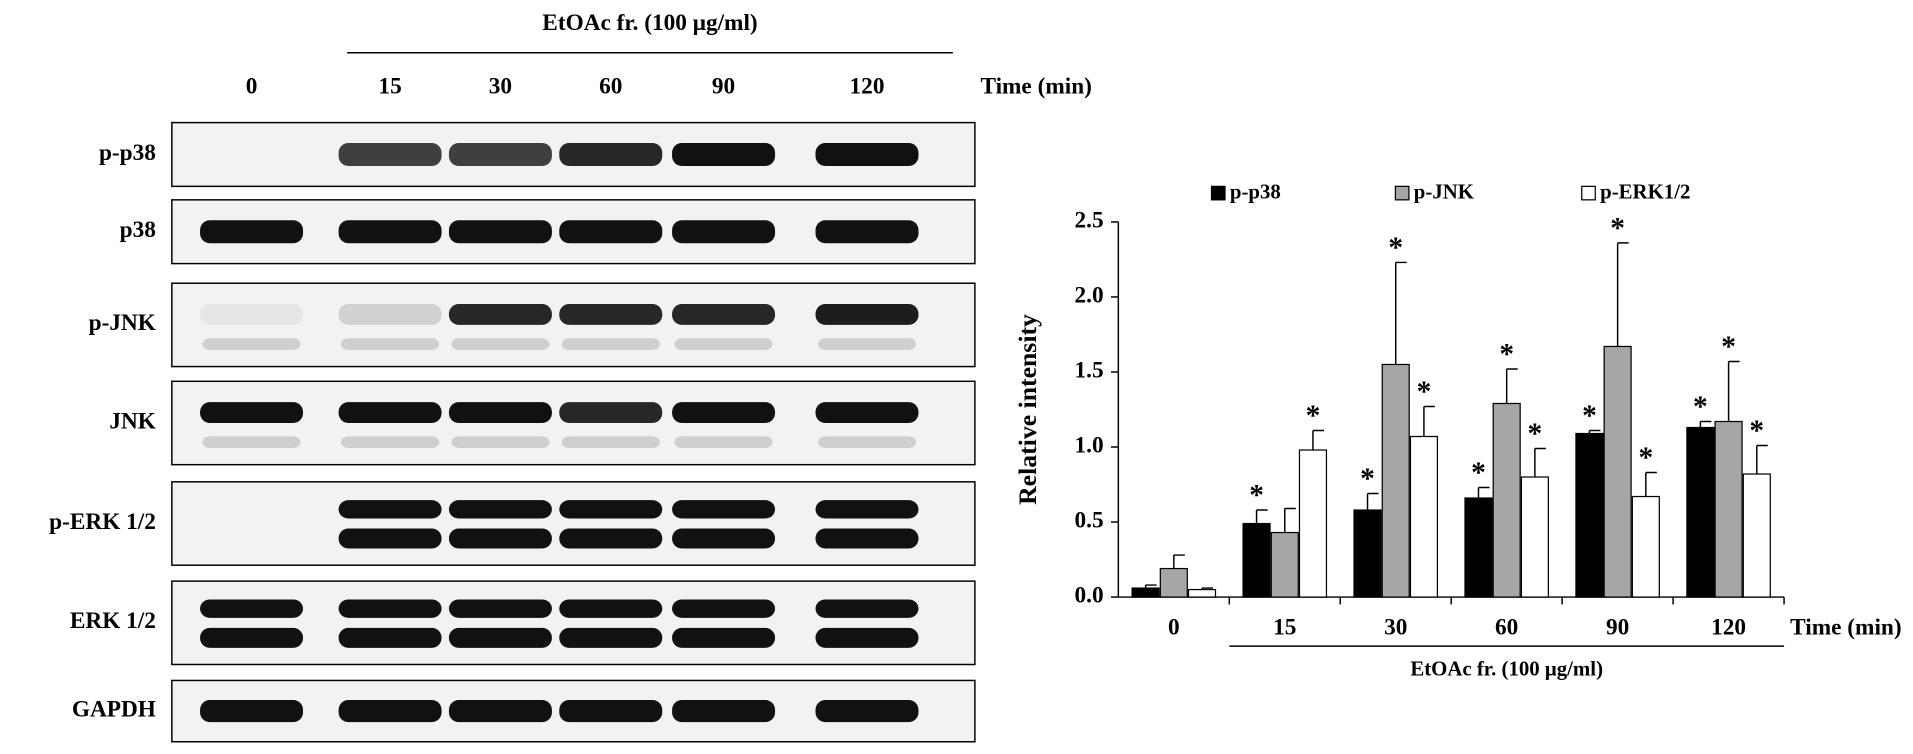 The image size is (1913, 754). What do you see at coordinates (1284, 627) in the screenshot?
I see `x-tick-label: 15` at bounding box center [1284, 627].